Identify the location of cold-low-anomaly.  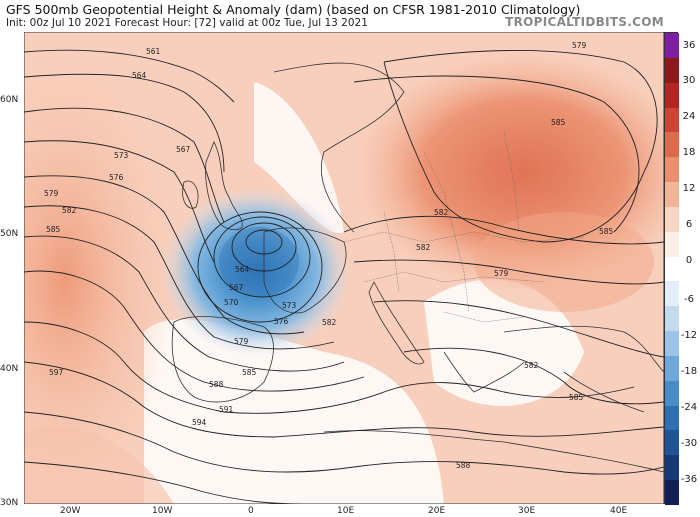
(256, 272).